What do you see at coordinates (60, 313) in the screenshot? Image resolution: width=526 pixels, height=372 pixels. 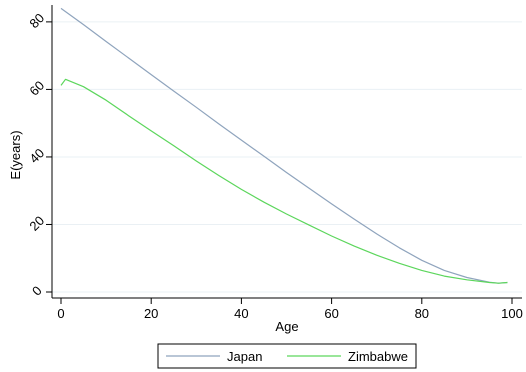 I see `x-tick-label: 0` at bounding box center [60, 313].